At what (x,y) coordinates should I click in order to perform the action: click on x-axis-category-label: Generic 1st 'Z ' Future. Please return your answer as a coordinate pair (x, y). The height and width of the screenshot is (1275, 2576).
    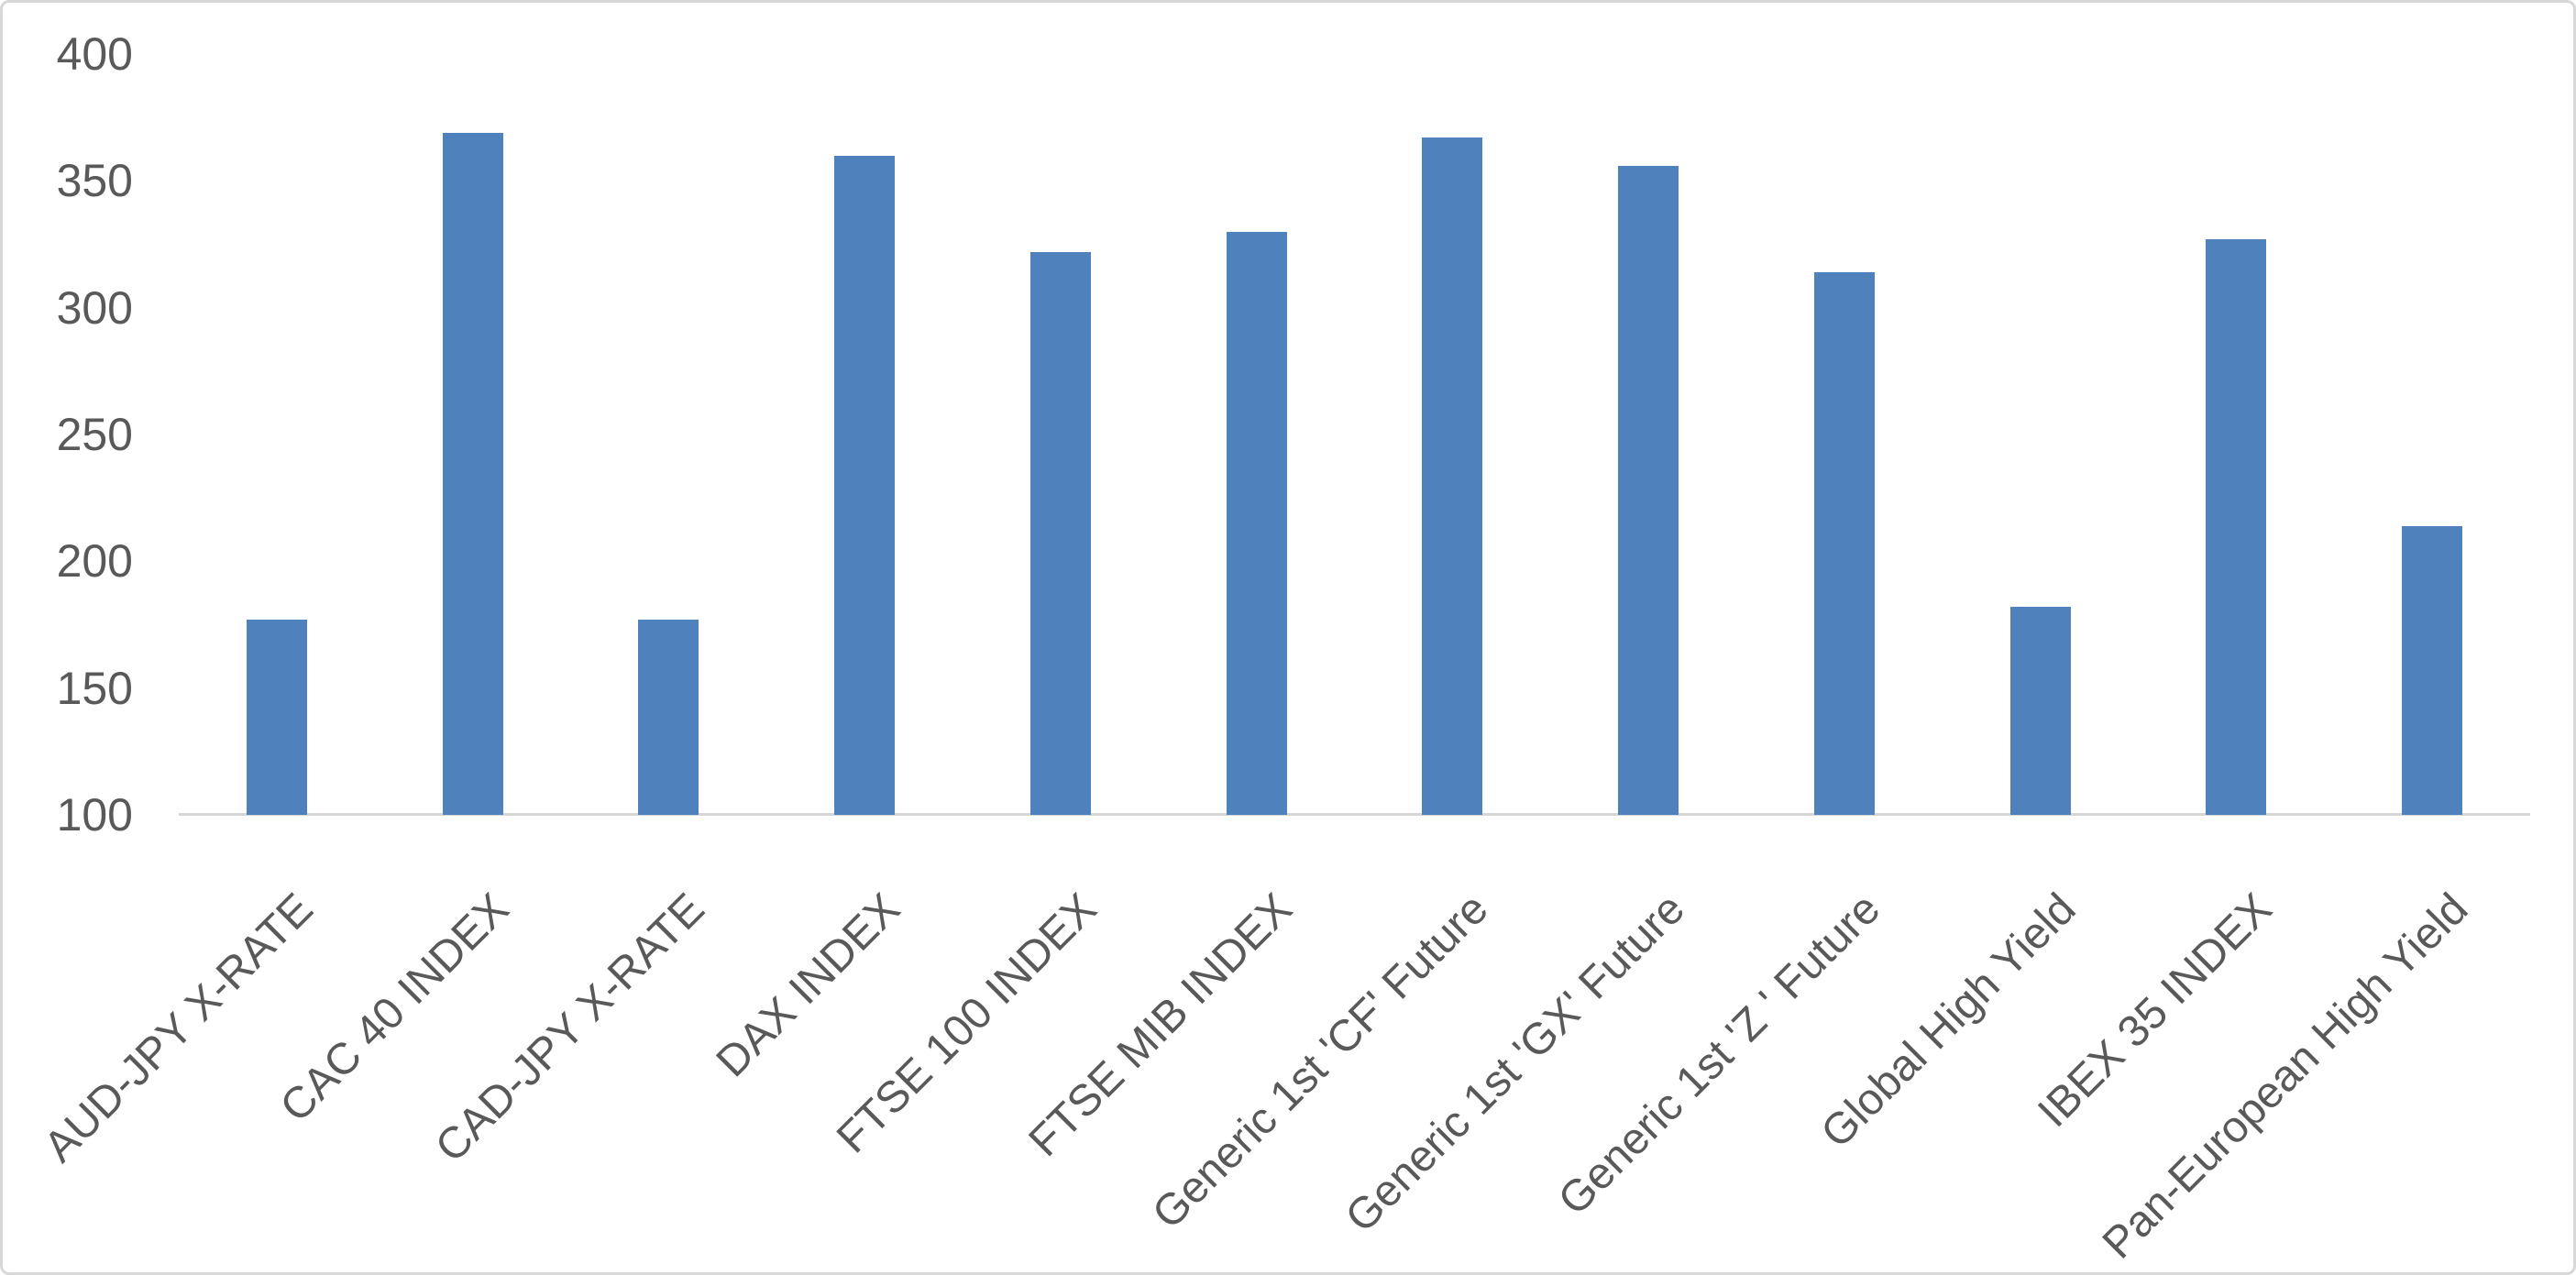
    Looking at the image, I should click on (1720, 1054).